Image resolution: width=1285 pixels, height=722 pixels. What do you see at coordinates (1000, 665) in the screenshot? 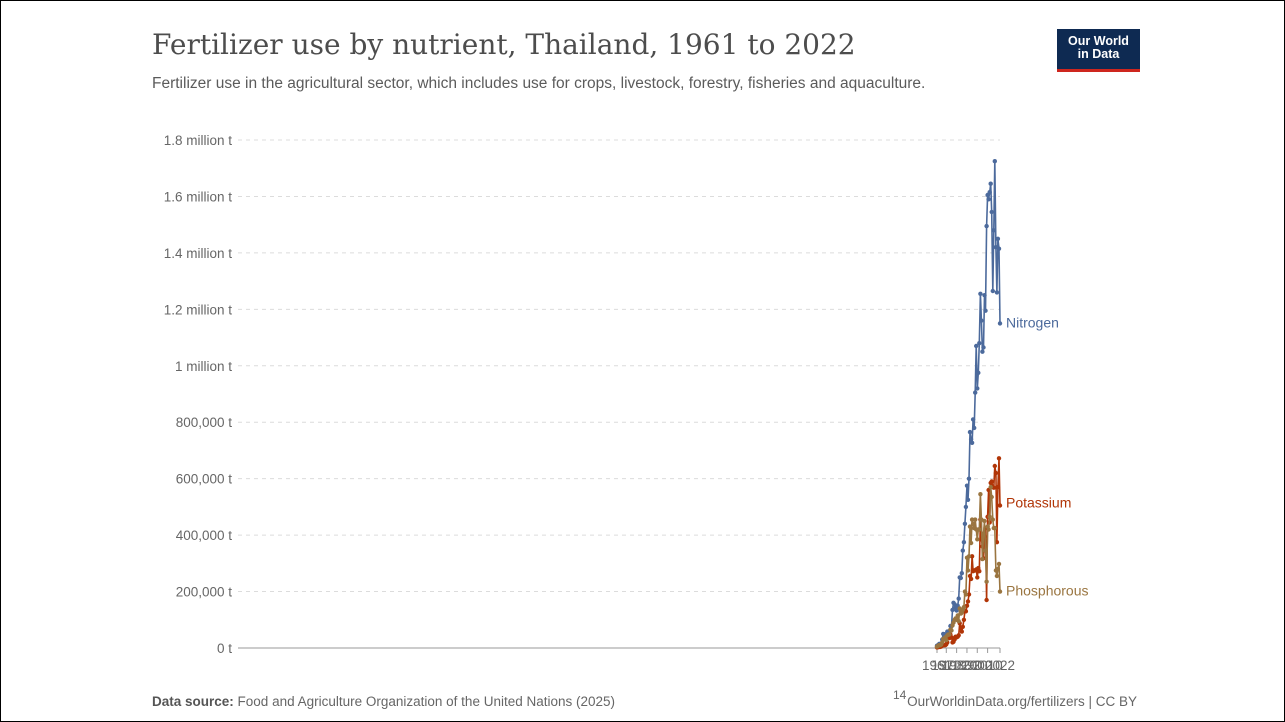
I see `x-tick-label: 2022` at bounding box center [1000, 665].